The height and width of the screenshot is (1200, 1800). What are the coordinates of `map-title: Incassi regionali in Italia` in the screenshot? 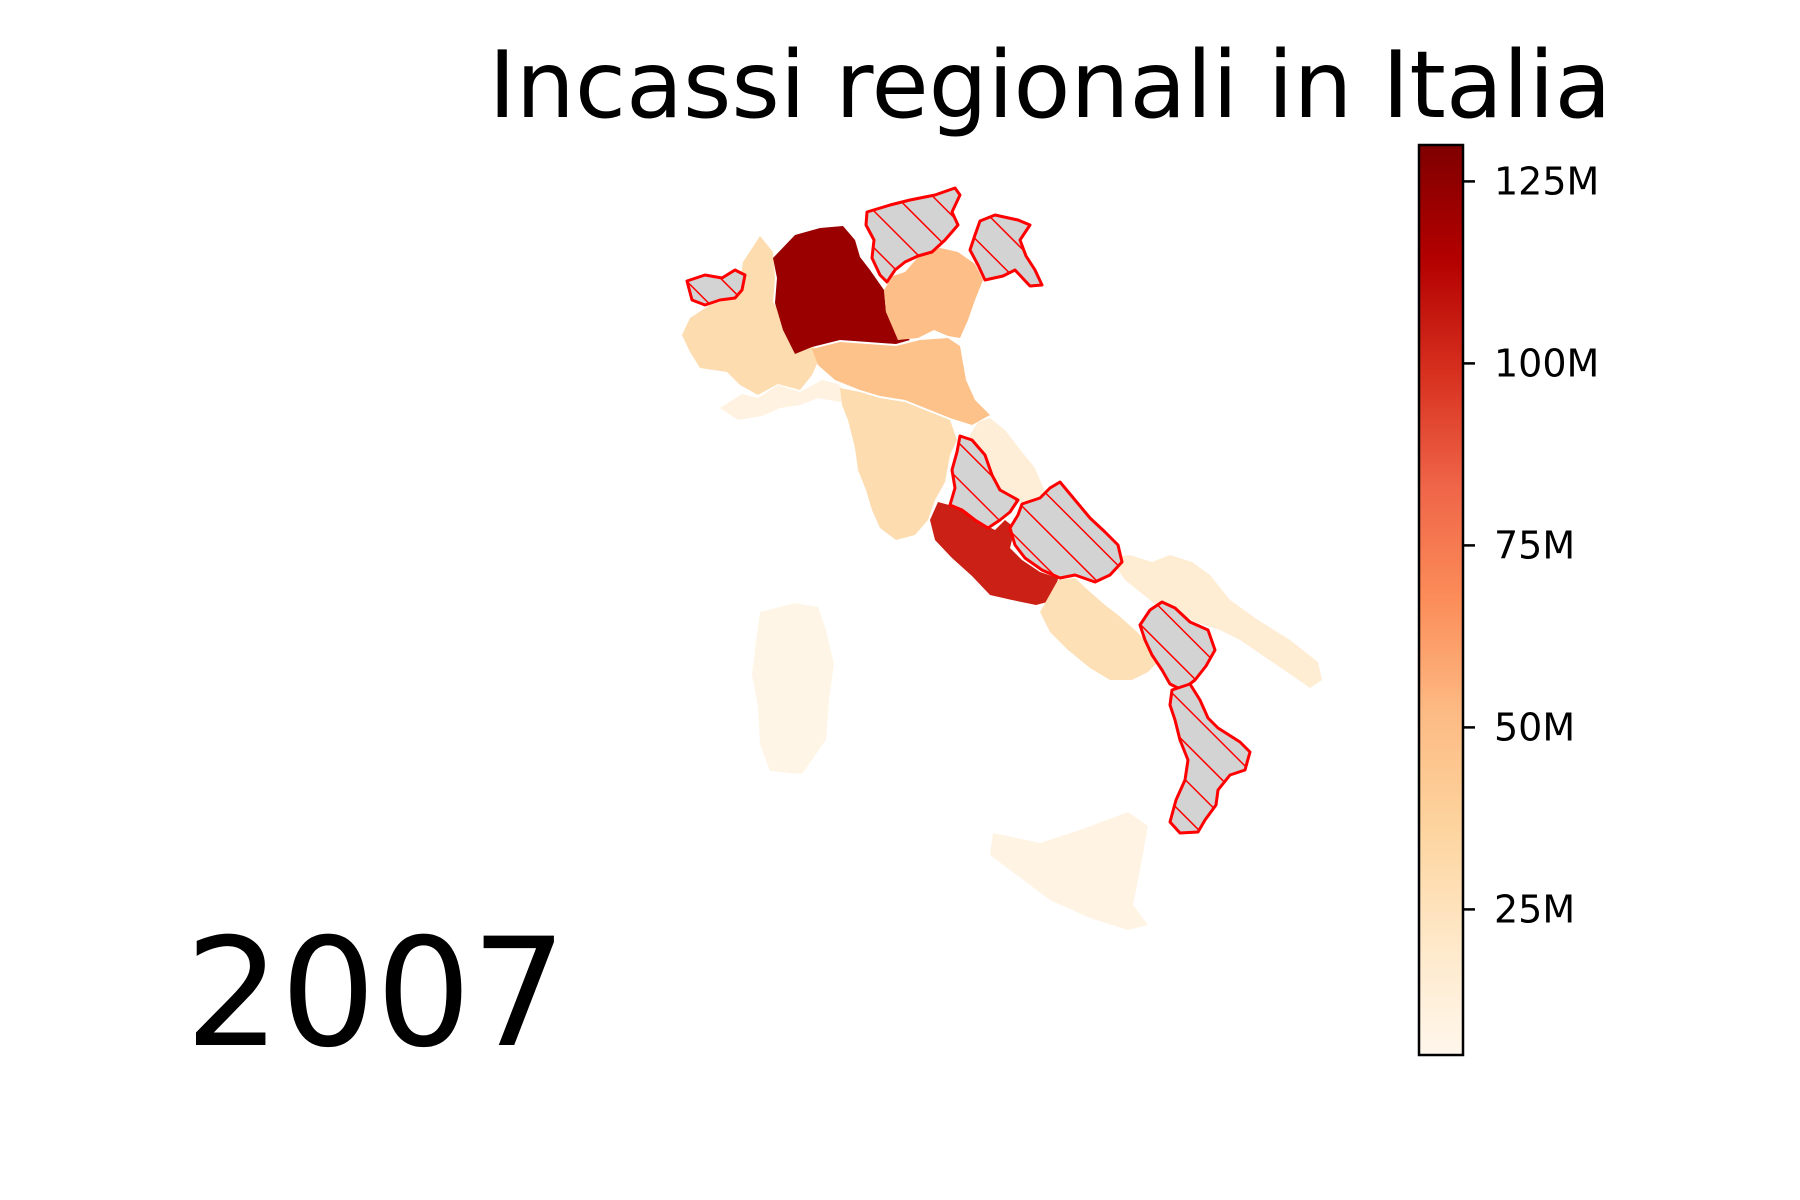 It's located at (1049, 85).